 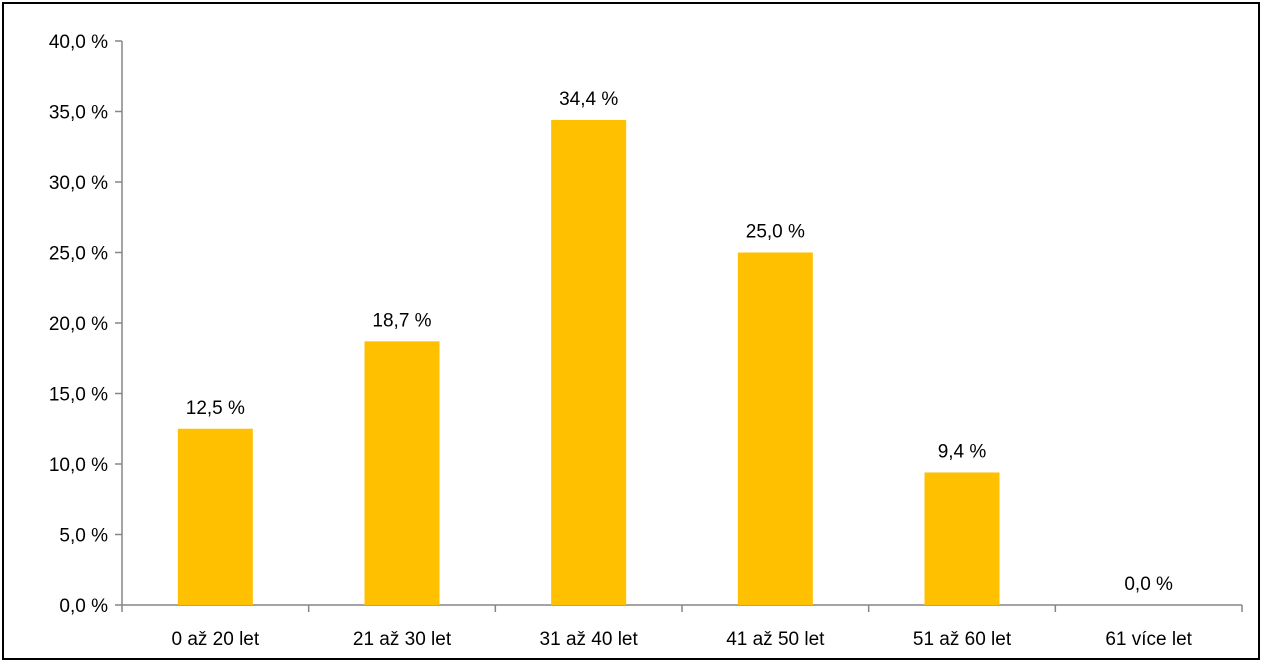 What do you see at coordinates (1148, 584) in the screenshot?
I see `data-label: 0,0 %` at bounding box center [1148, 584].